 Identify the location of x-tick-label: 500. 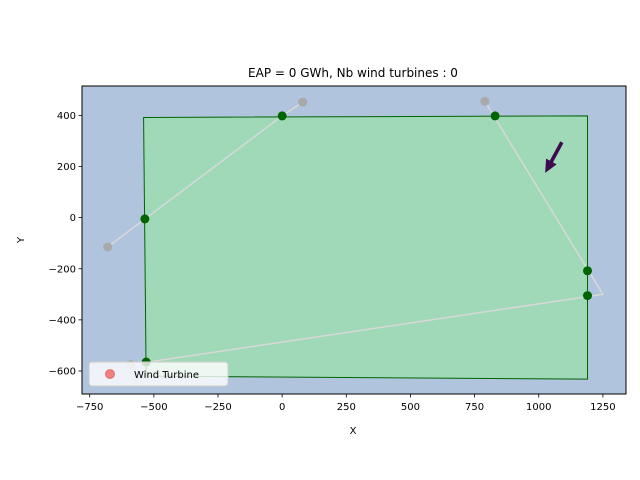
(410, 407).